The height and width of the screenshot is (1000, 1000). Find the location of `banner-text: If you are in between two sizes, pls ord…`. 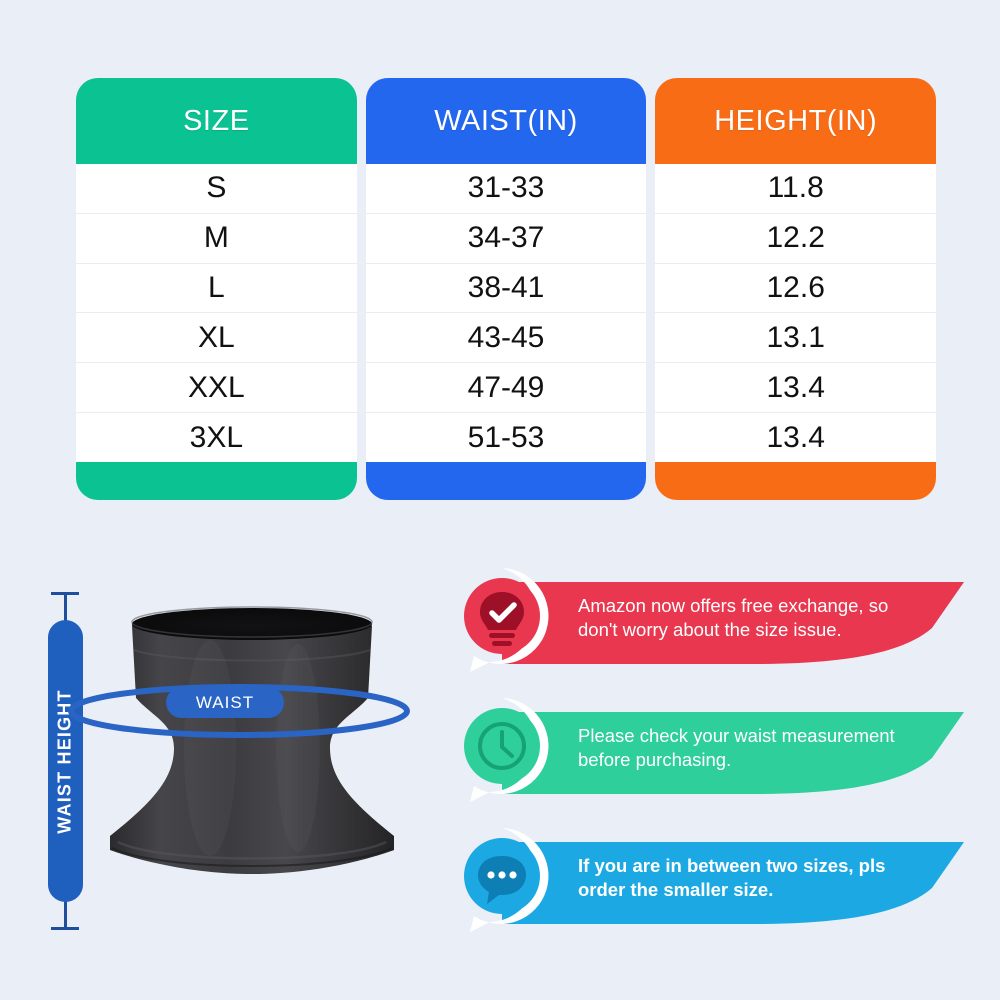

banner-text: If you are in between two sizes, pls ord… is located at coordinates (732, 878).